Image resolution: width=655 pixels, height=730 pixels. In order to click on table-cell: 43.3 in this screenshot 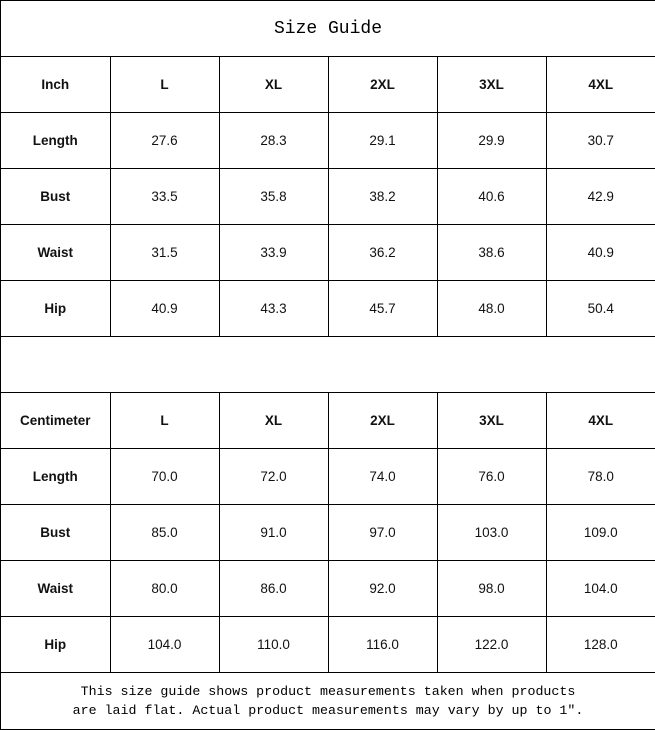, I will do `click(273, 308)`.